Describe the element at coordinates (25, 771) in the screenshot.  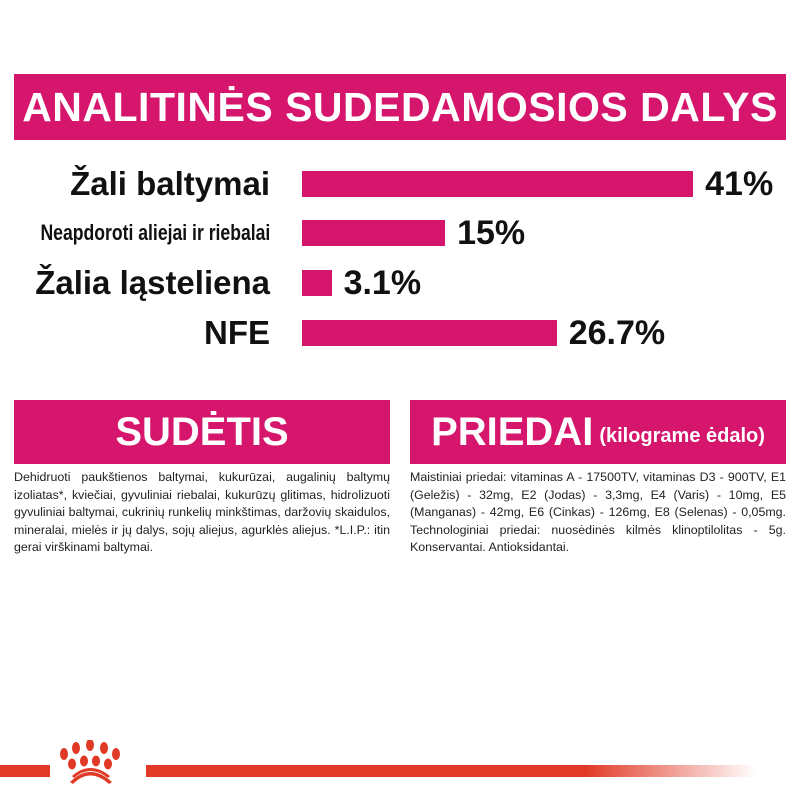
I see `footer-line-left` at that location.